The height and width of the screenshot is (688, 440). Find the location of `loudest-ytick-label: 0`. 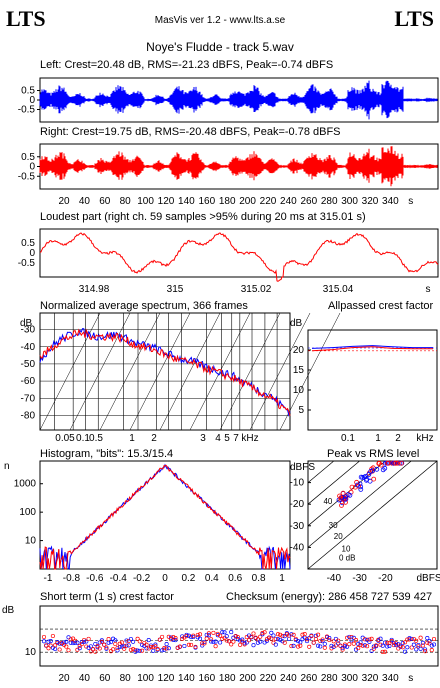

loudest-ytick-label: 0 is located at coordinates (32, 253).